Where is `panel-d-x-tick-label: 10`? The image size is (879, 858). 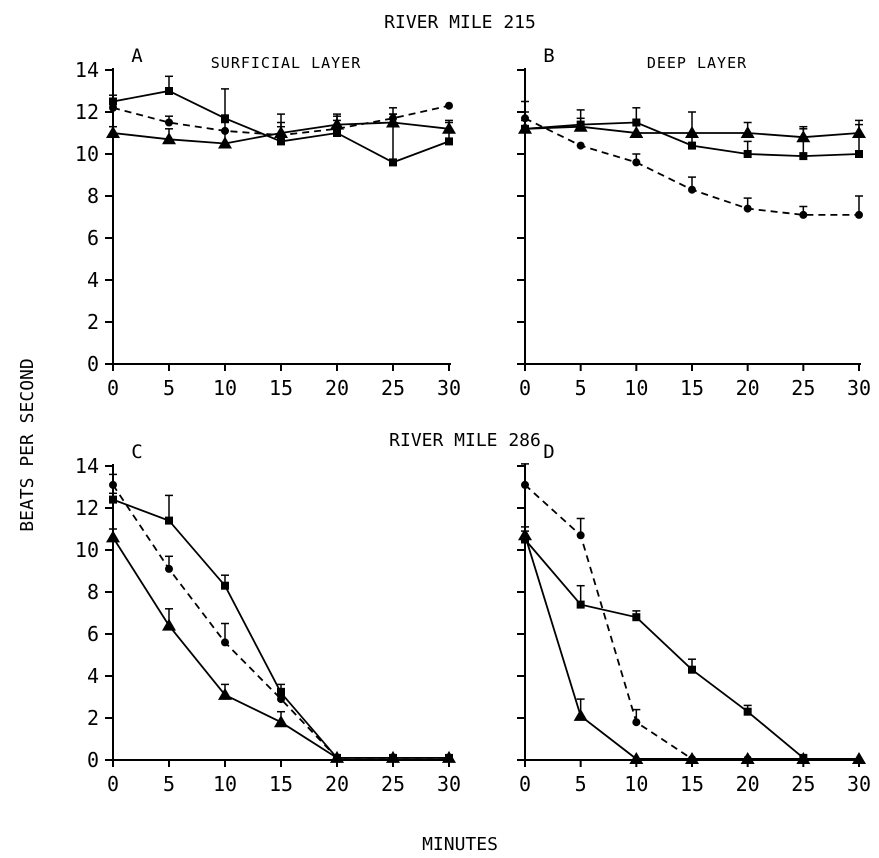
panel-d-x-tick-label: 10 is located at coordinates (636, 784).